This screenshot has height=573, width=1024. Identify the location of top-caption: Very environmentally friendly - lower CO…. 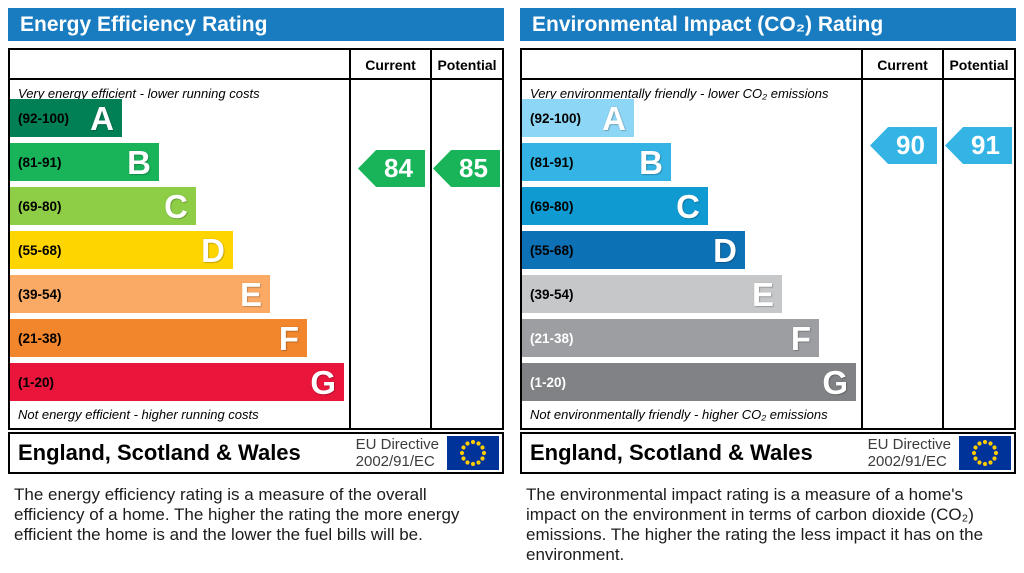
(679, 93).